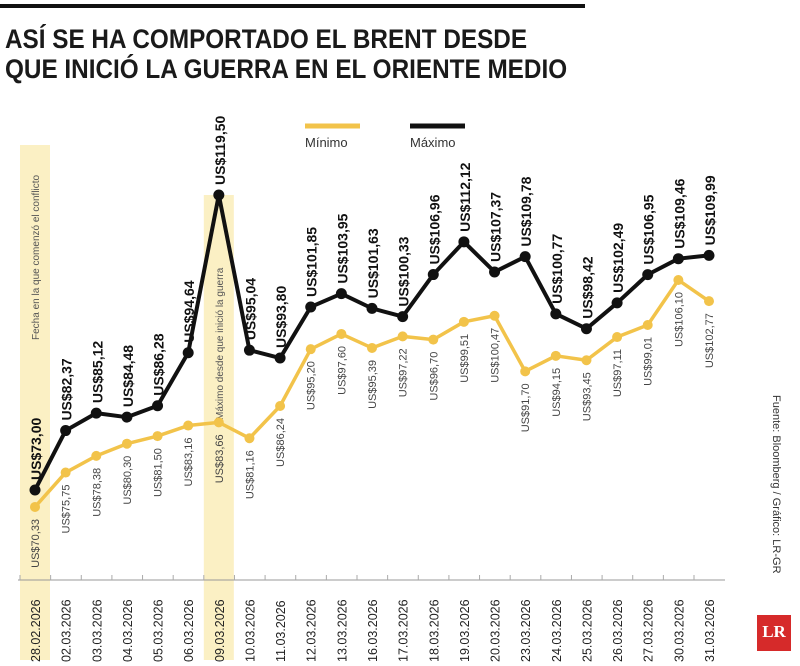  I want to click on x-tick-label: 04.03.2026, so click(128, 630).